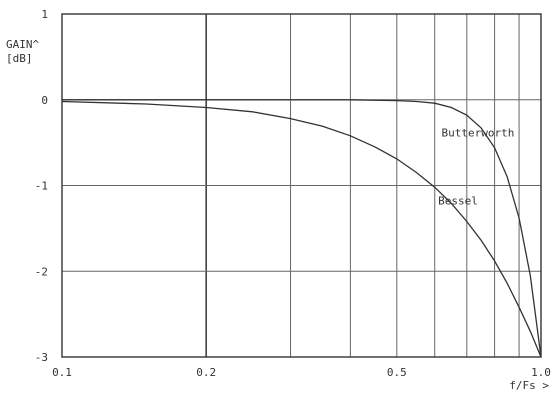  Describe the element at coordinates (44, 14) in the screenshot. I see `y-tick-label: 1` at that location.